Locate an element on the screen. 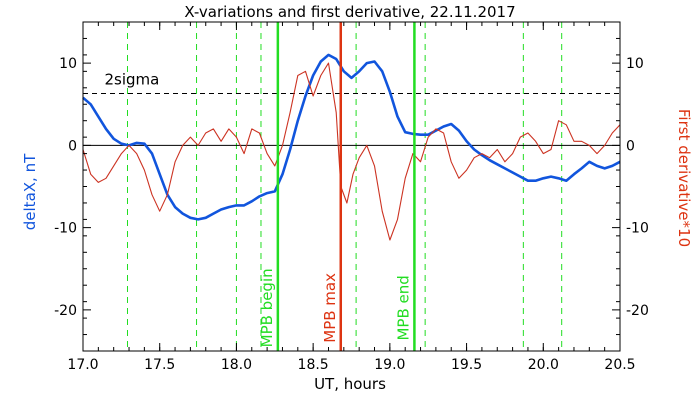 The width and height of the screenshot is (700, 400). y-tick-label-right: 10 is located at coordinates (635, 64).